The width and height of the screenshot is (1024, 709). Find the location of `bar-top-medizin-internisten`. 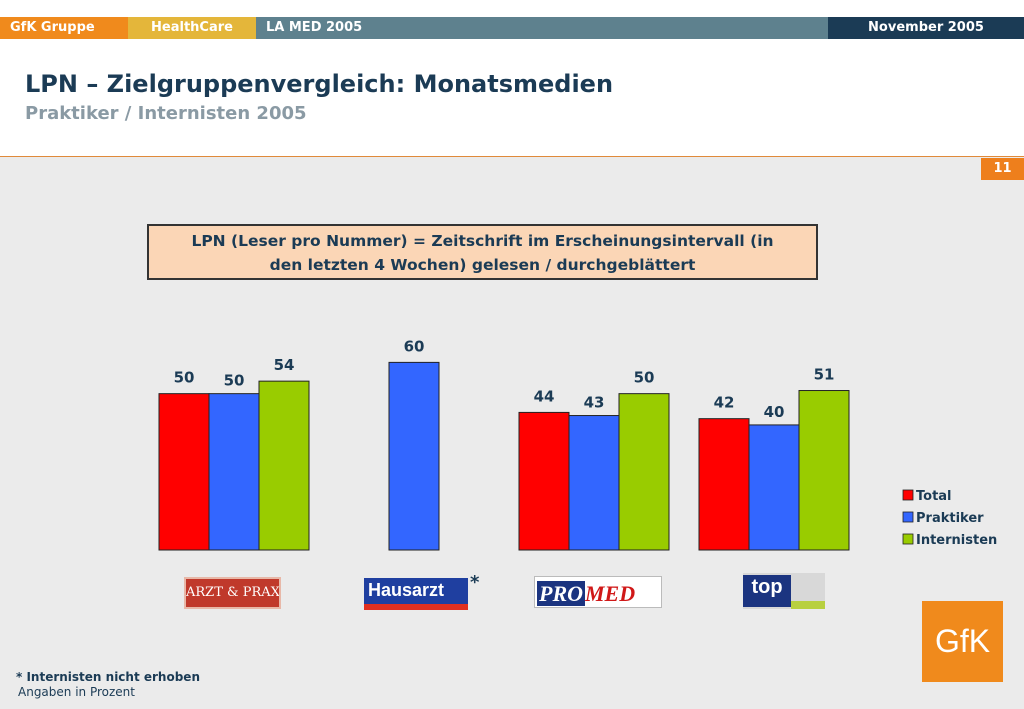

bar-top-medizin-internisten is located at coordinates (824, 470).